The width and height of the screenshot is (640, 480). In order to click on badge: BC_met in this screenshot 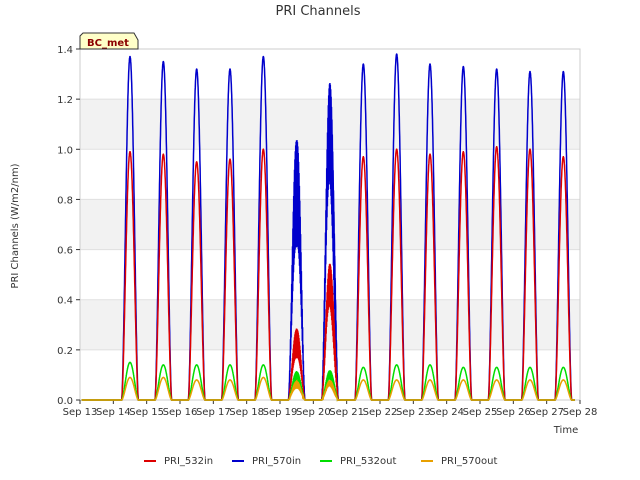, I will do `click(109, 41)`.